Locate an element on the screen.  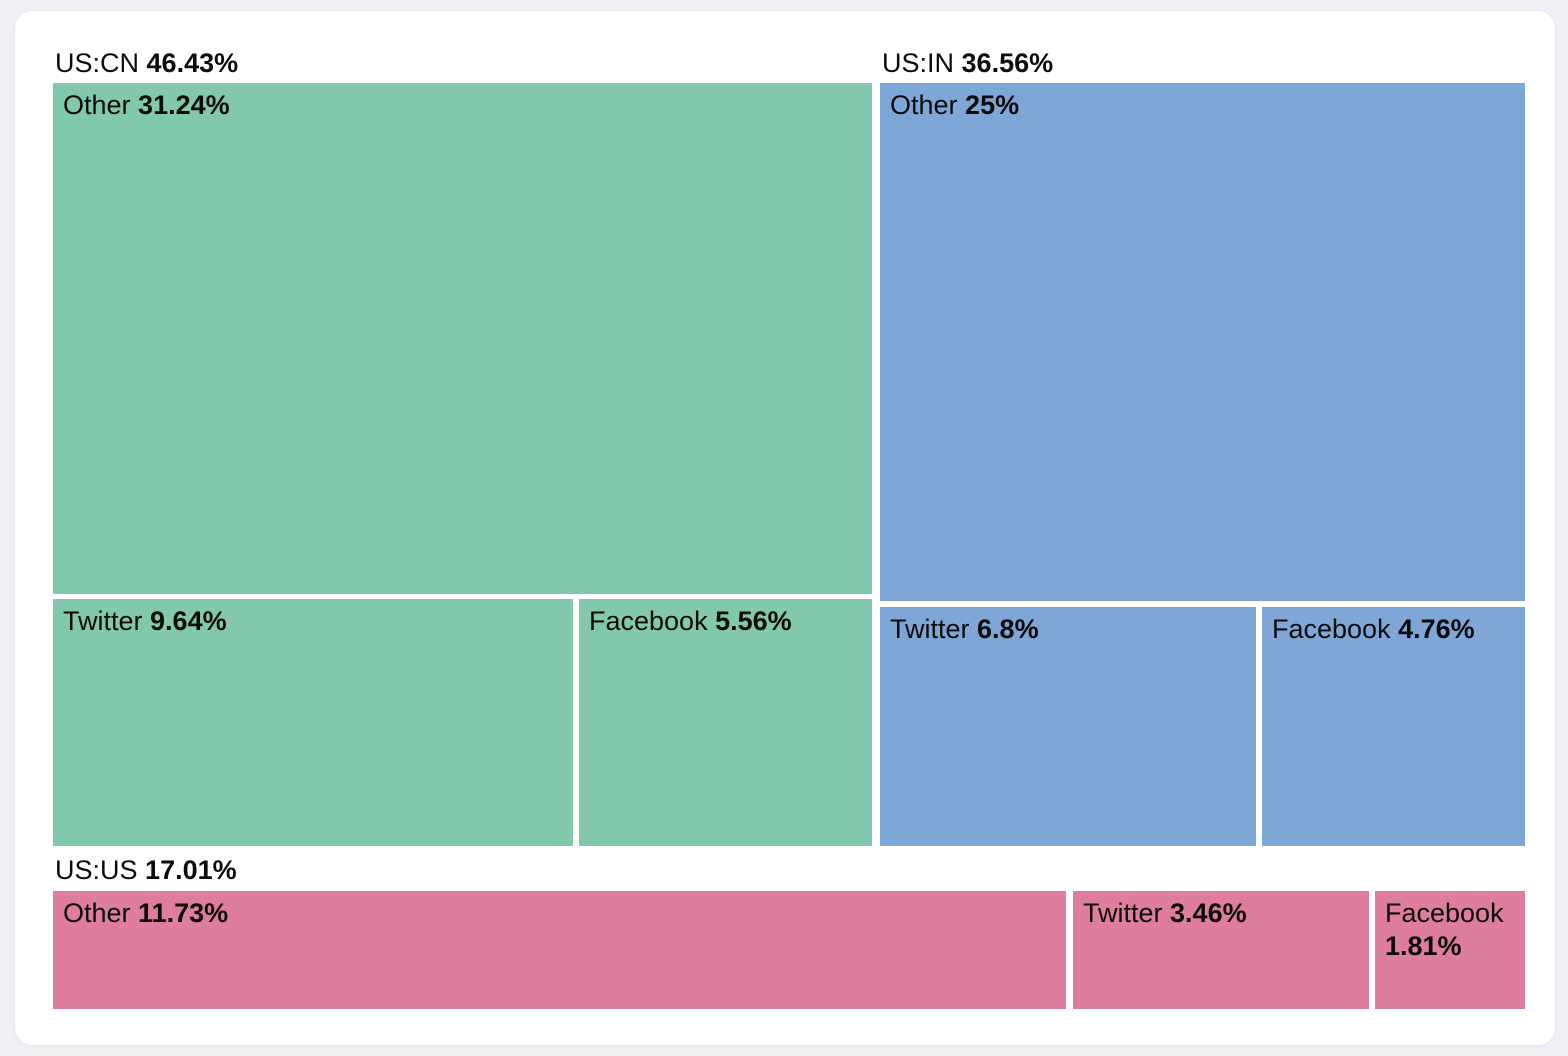
cell-us-us-twitter: Twitter 3.46% is located at coordinates (1221, 950).